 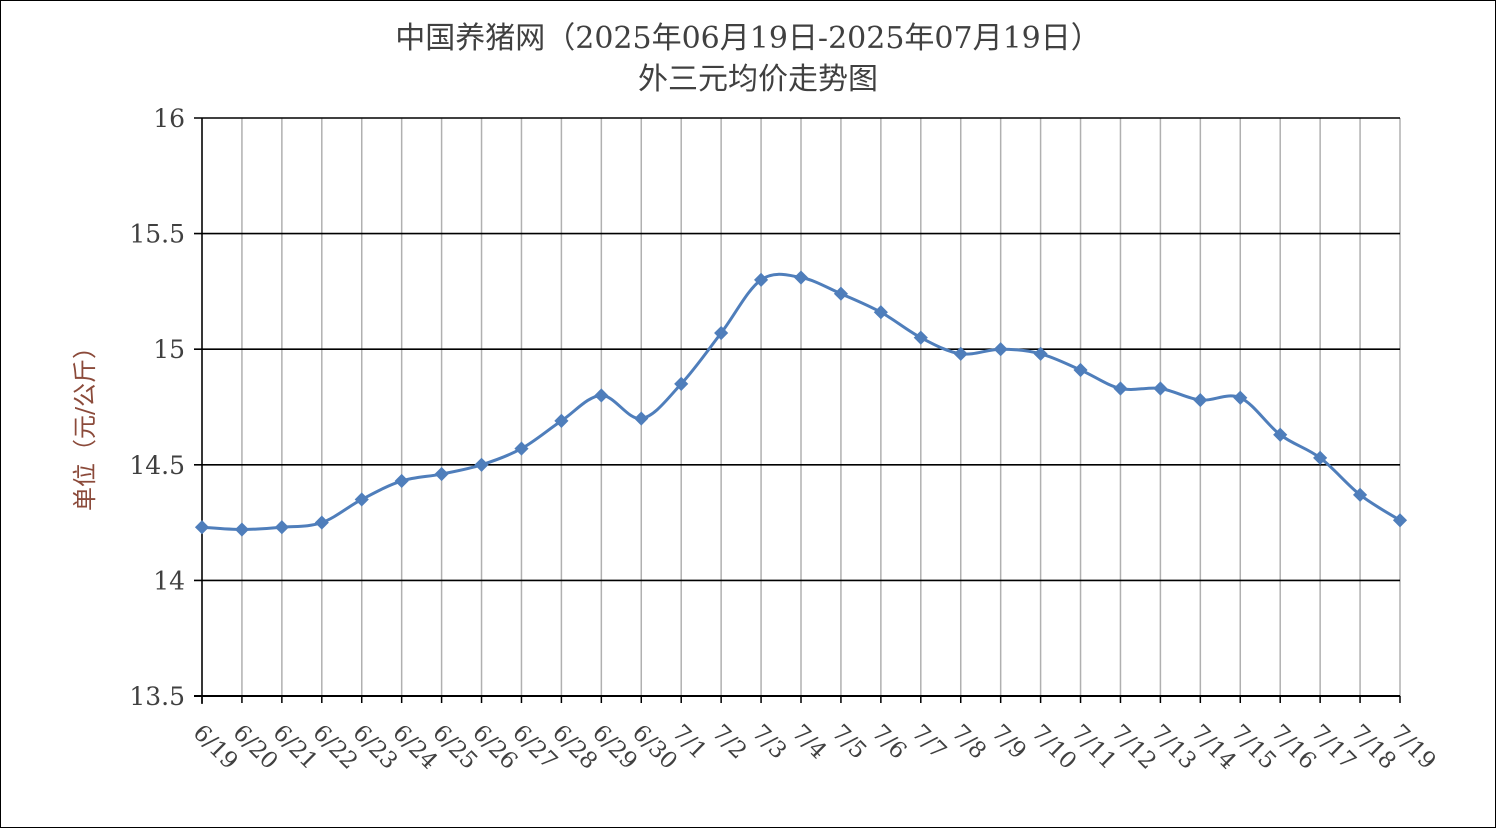 What do you see at coordinates (1333, 747) in the screenshot?
I see `x-tick-label: 7/17` at bounding box center [1333, 747].